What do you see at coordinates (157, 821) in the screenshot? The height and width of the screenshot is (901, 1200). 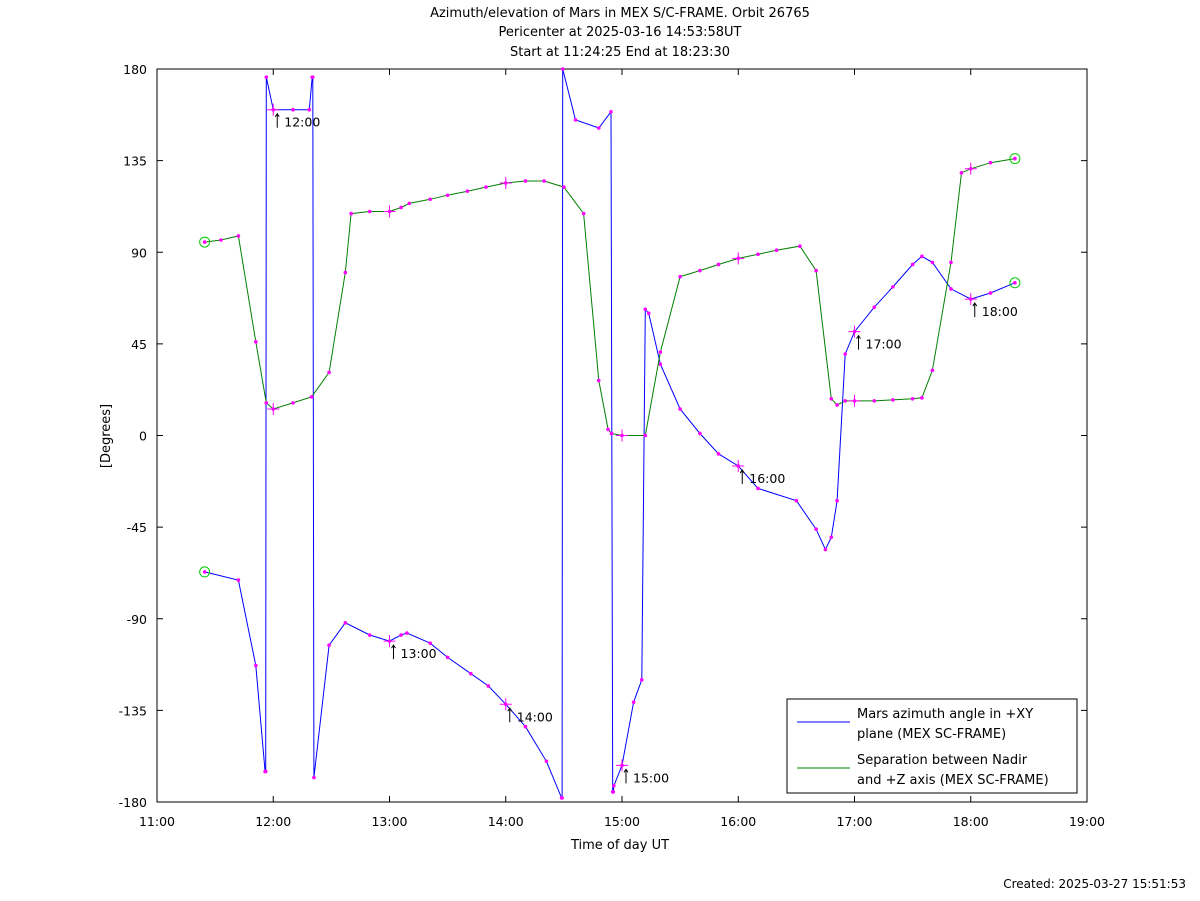 I see `x-tick-label: 11:00` at bounding box center [157, 821].